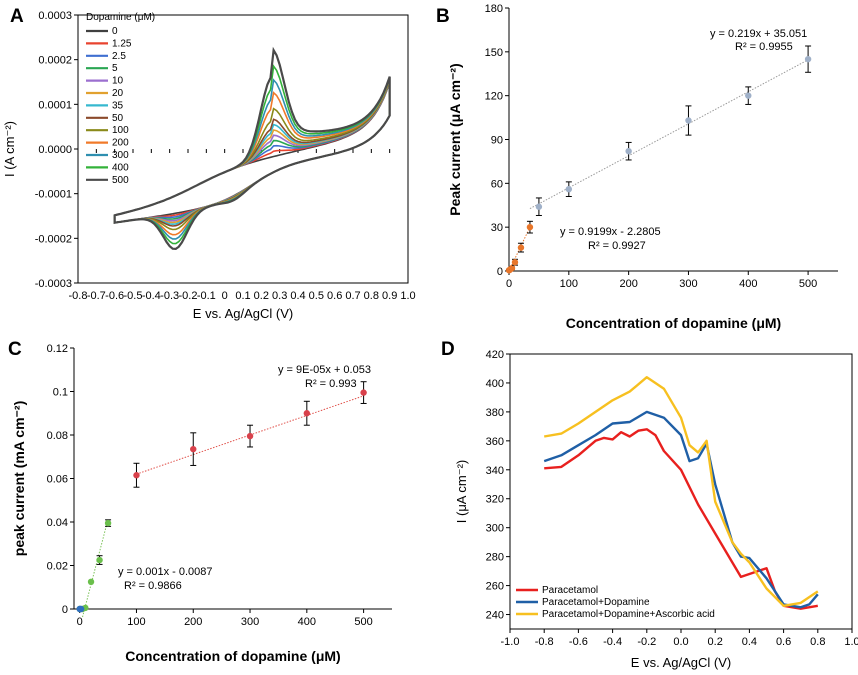 The image size is (858, 675). What do you see at coordinates (497, 141) in the screenshot?
I see `y-tick-label: 90` at bounding box center [497, 141].